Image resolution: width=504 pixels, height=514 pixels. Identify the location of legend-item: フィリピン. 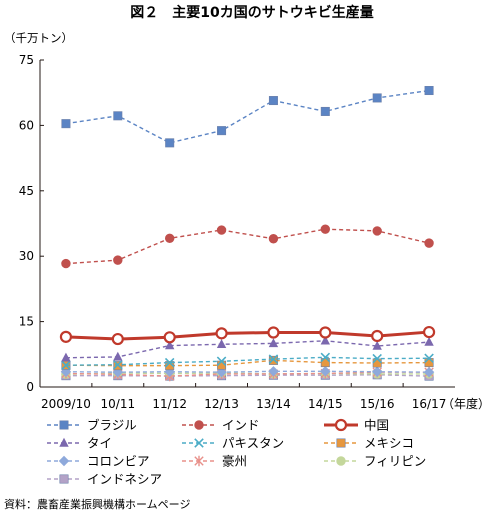
(375, 461).